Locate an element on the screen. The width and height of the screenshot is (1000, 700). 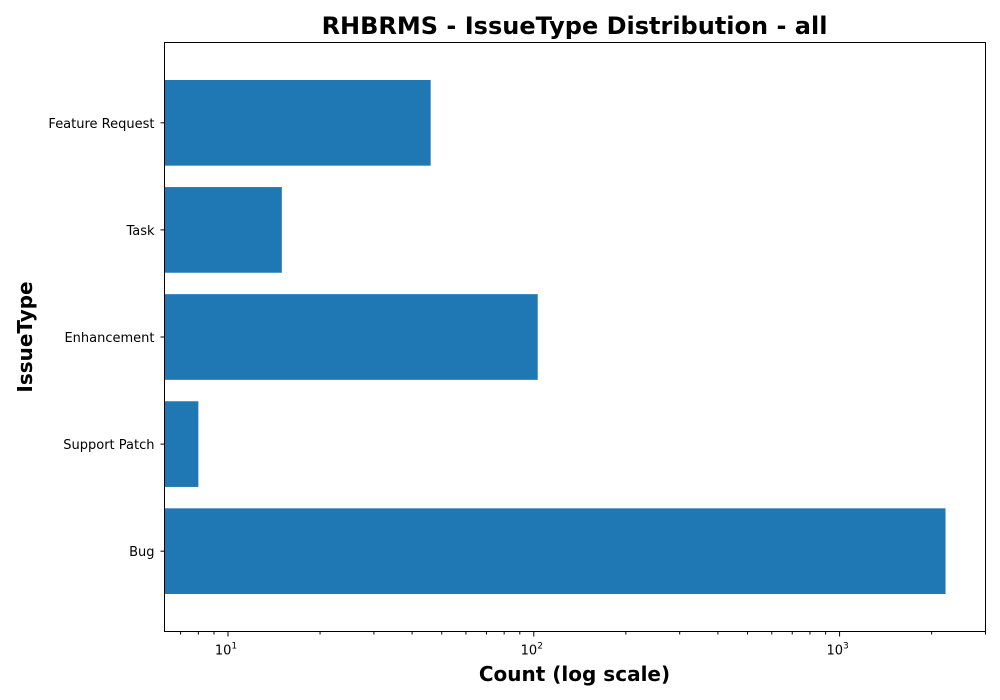
bar-feature-request is located at coordinates (297, 122).